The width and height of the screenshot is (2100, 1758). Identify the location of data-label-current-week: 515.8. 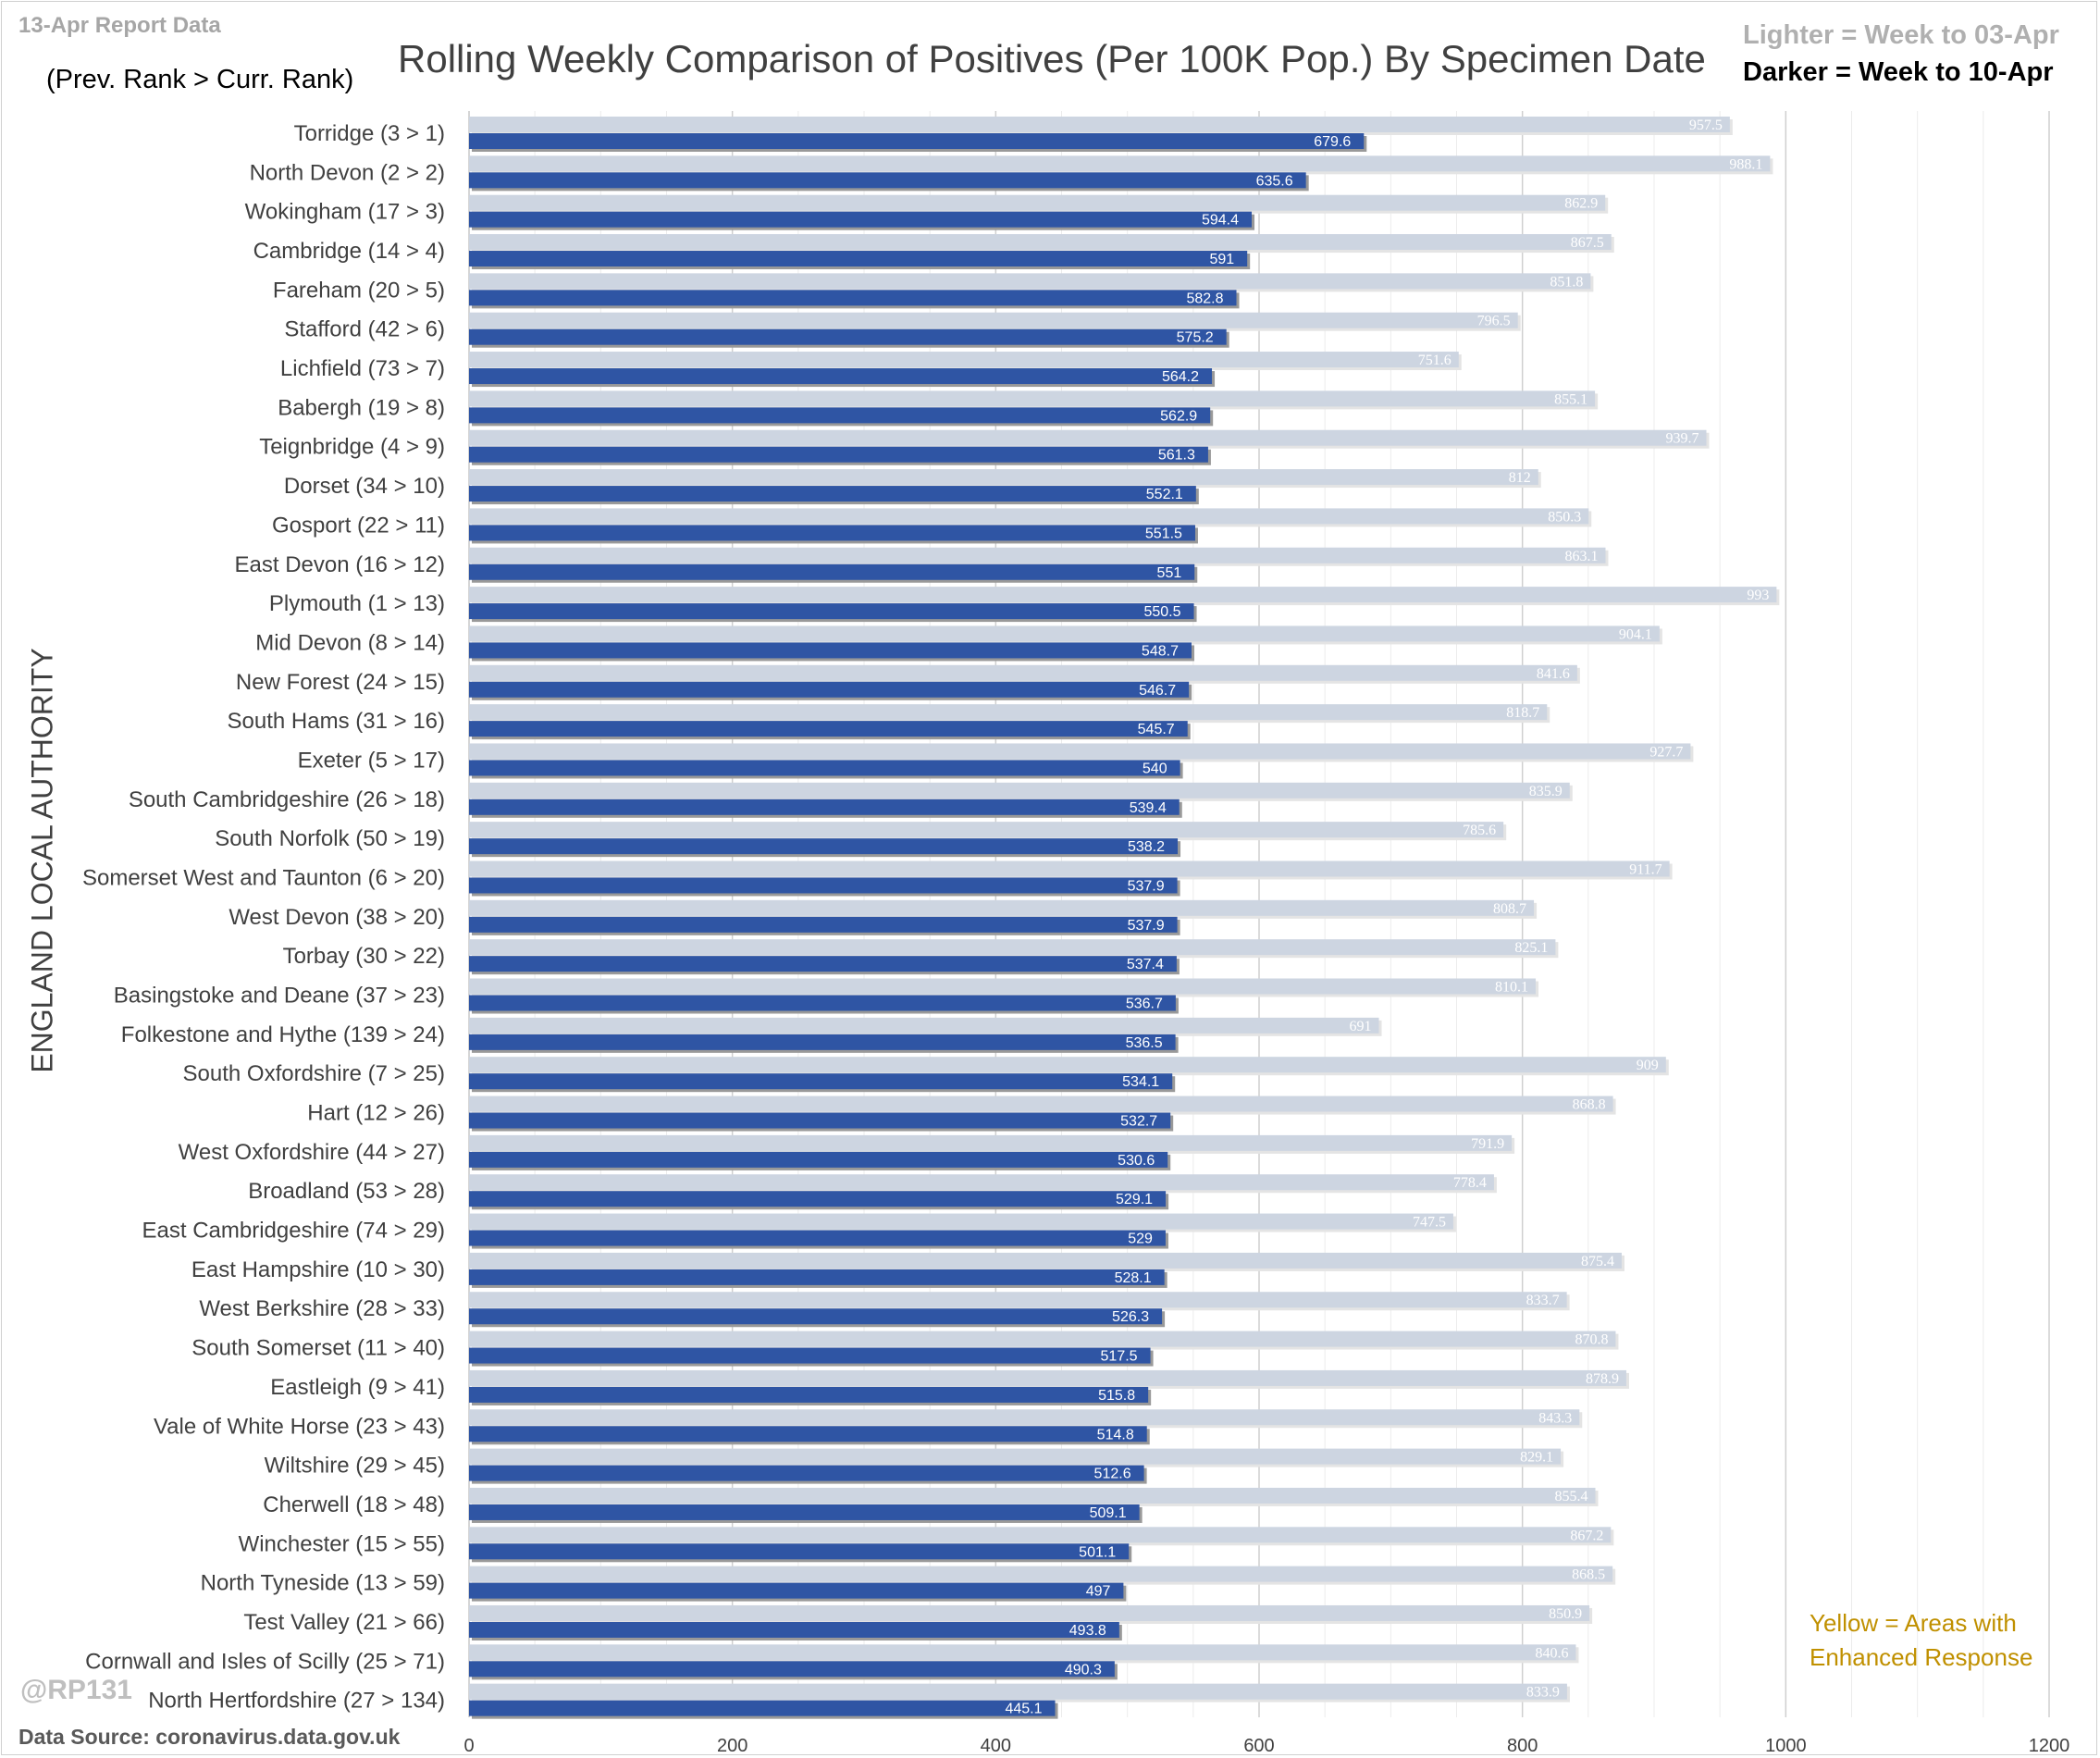
(1116, 1396).